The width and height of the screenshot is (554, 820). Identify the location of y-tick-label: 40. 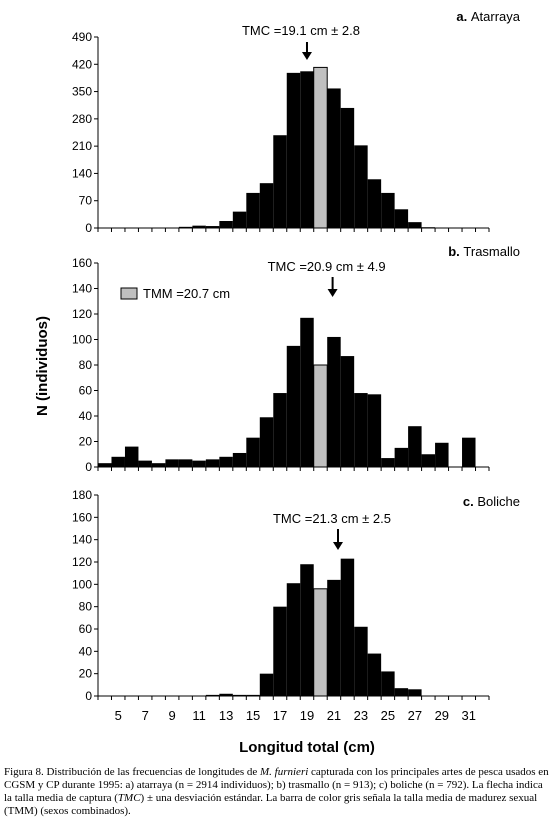
(86, 416).